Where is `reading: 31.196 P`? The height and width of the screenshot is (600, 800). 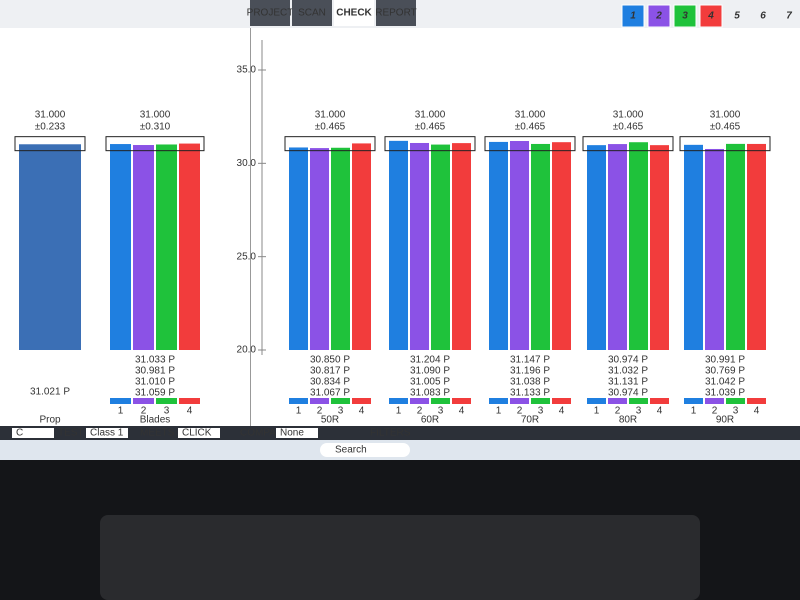
reading: 31.196 P is located at coordinates (530, 371).